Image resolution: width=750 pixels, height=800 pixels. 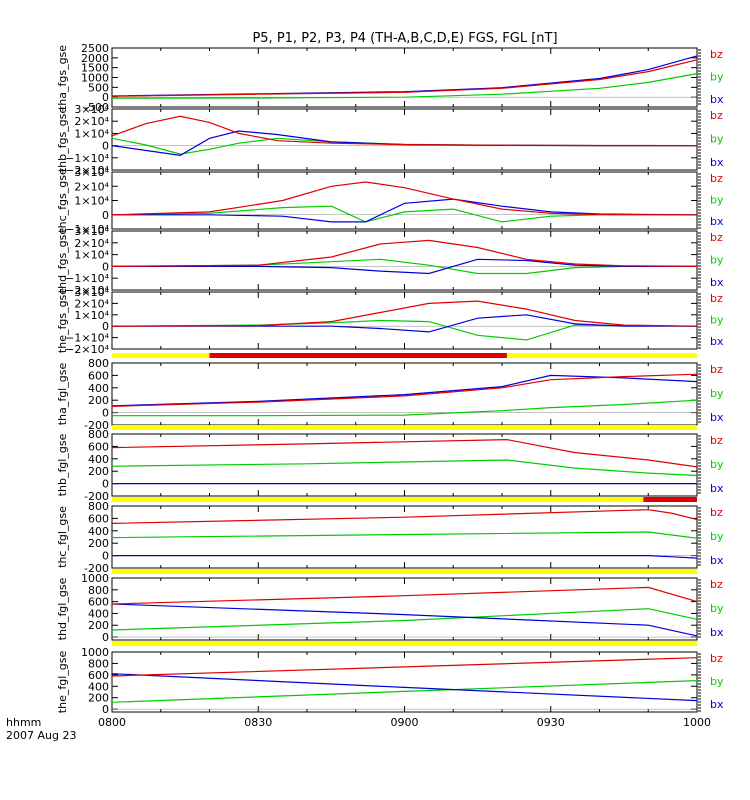 What do you see at coordinates (96, 107) in the screenshot?
I see `y-tick-label: -500` at bounding box center [96, 107].